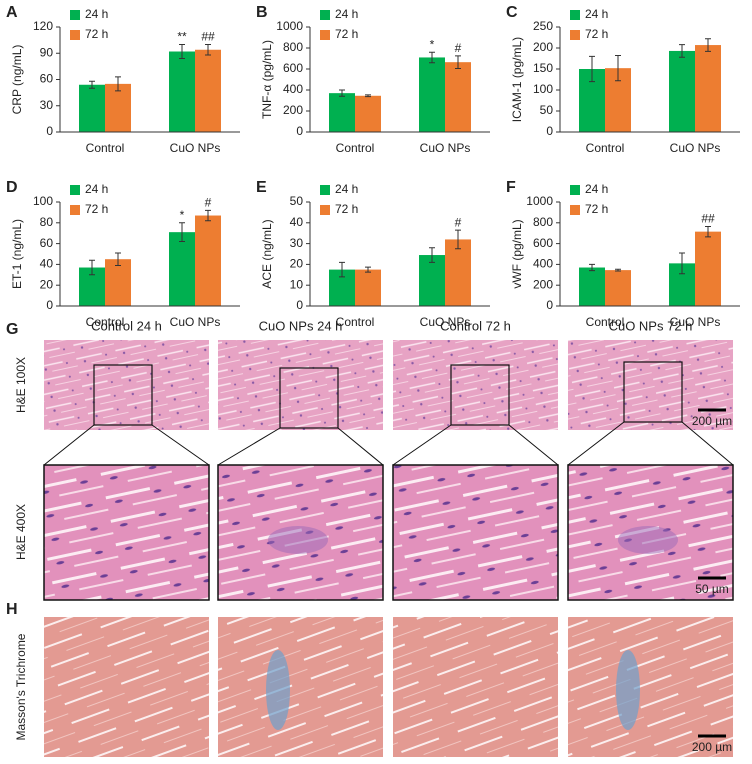  I want to click on y-tick-label: 60, so click(47, 79).